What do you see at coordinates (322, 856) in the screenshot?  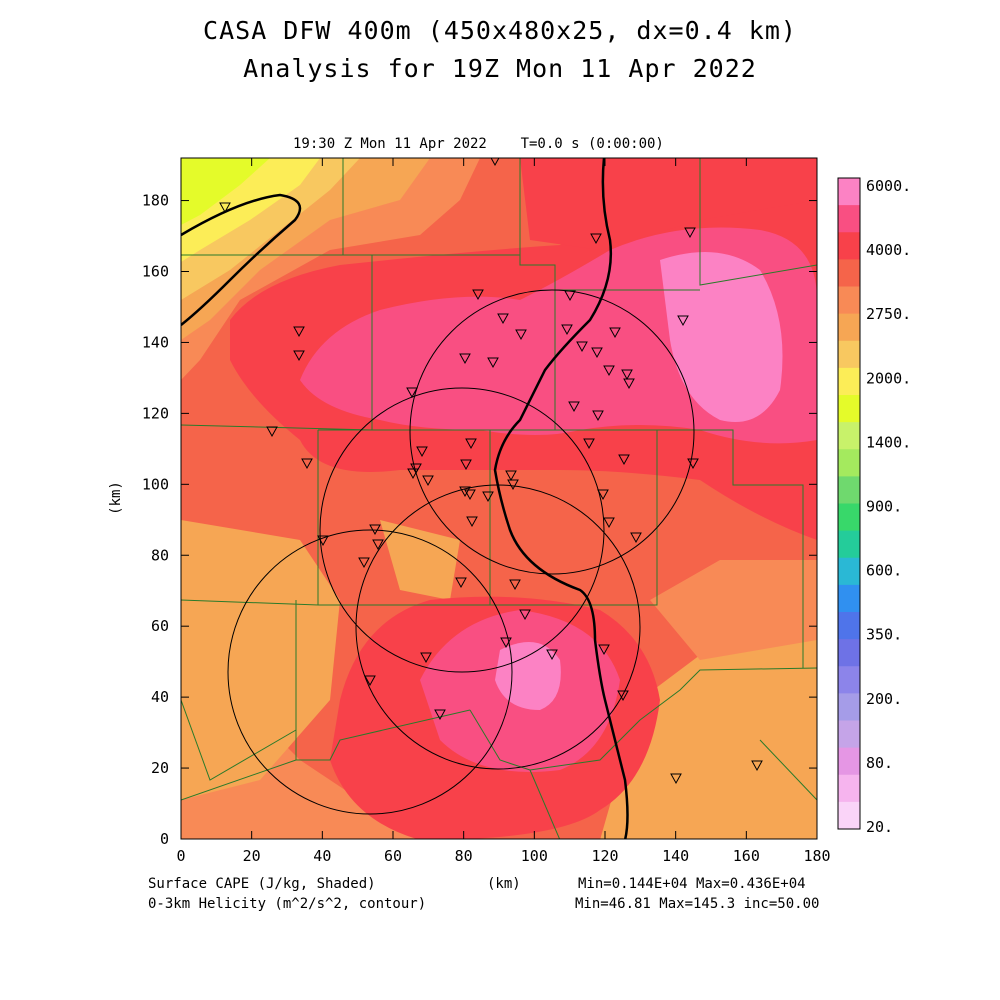 I see `x-tick-label: 40` at bounding box center [322, 856].